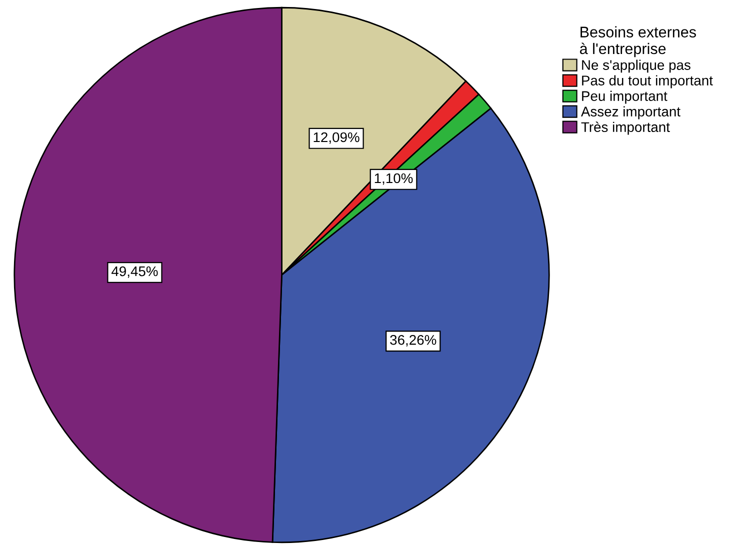 This screenshot has height=550, width=729. Describe the element at coordinates (413, 340) in the screenshot. I see `data-label: 36,26%` at that location.